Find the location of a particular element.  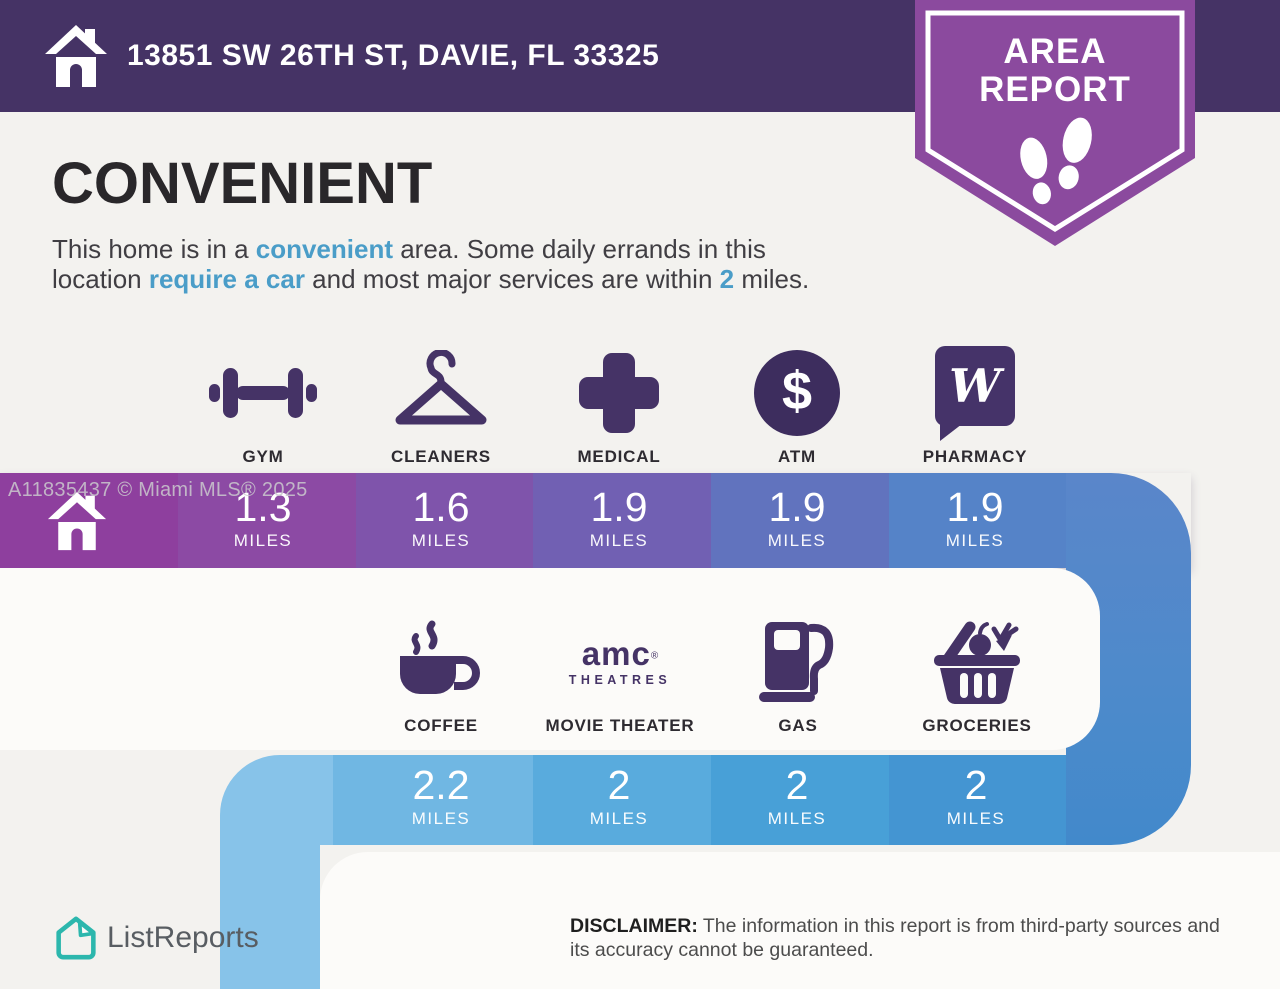

distance-cleaners: 1.6 MILES is located at coordinates (441, 517).